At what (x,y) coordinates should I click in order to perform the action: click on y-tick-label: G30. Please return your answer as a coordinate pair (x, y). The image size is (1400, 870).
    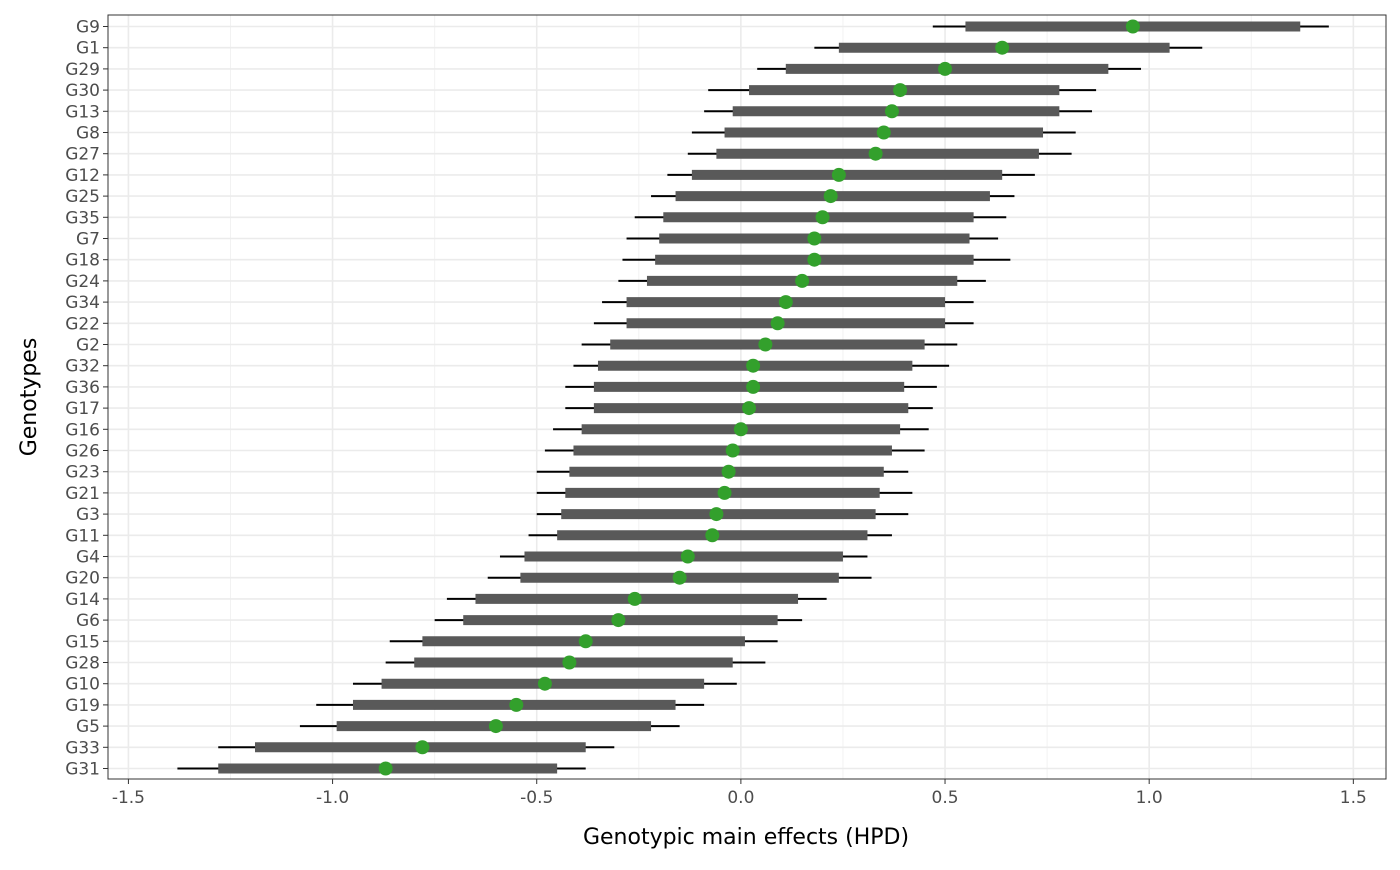
    Looking at the image, I should click on (82, 91).